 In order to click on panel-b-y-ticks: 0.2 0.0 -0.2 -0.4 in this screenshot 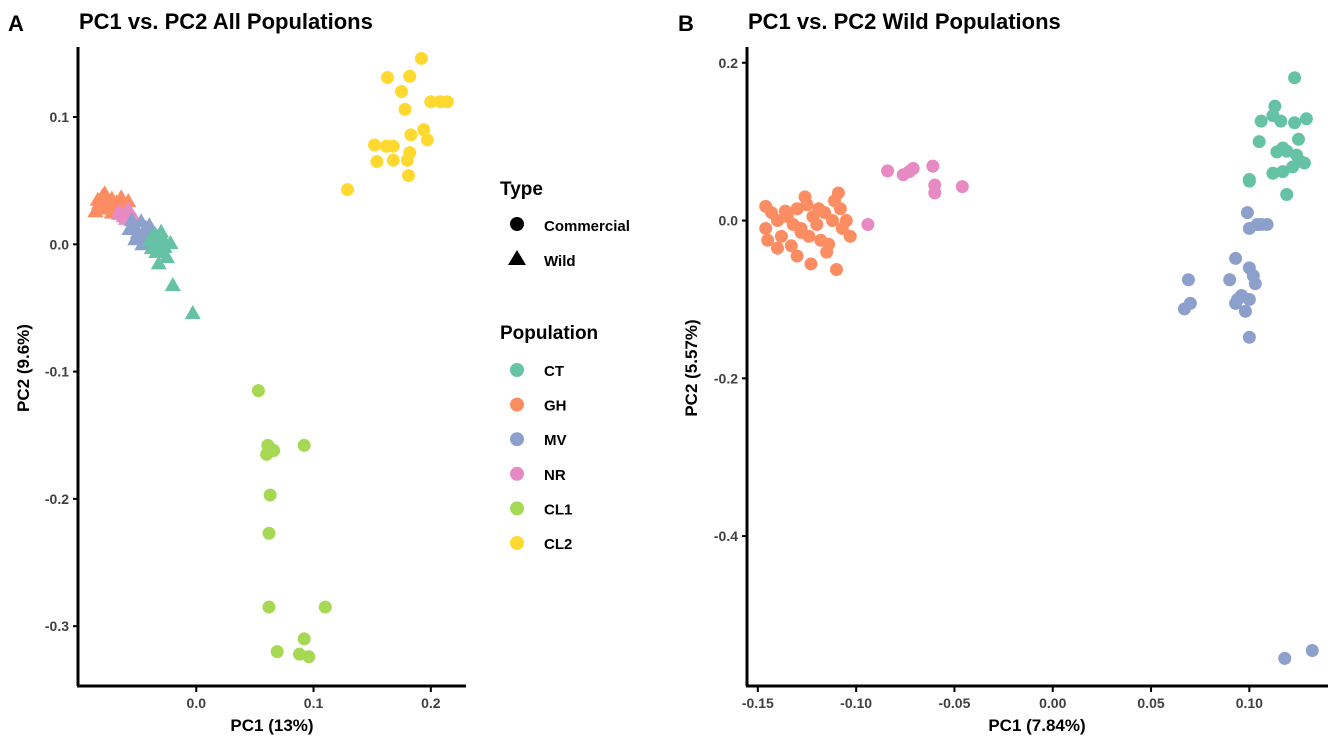, I will do `click(730, 299)`.